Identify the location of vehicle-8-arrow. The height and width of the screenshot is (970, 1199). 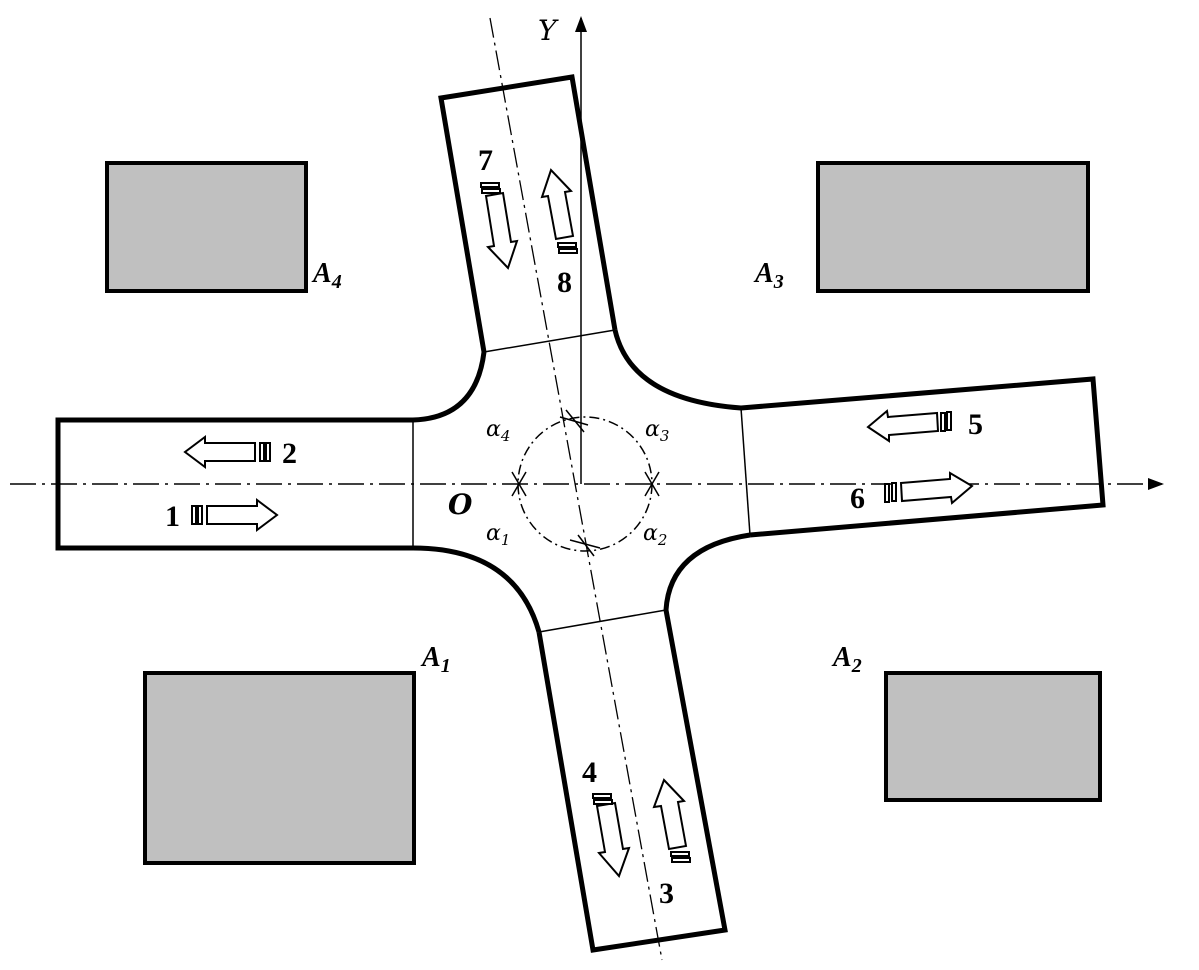
(559, 211).